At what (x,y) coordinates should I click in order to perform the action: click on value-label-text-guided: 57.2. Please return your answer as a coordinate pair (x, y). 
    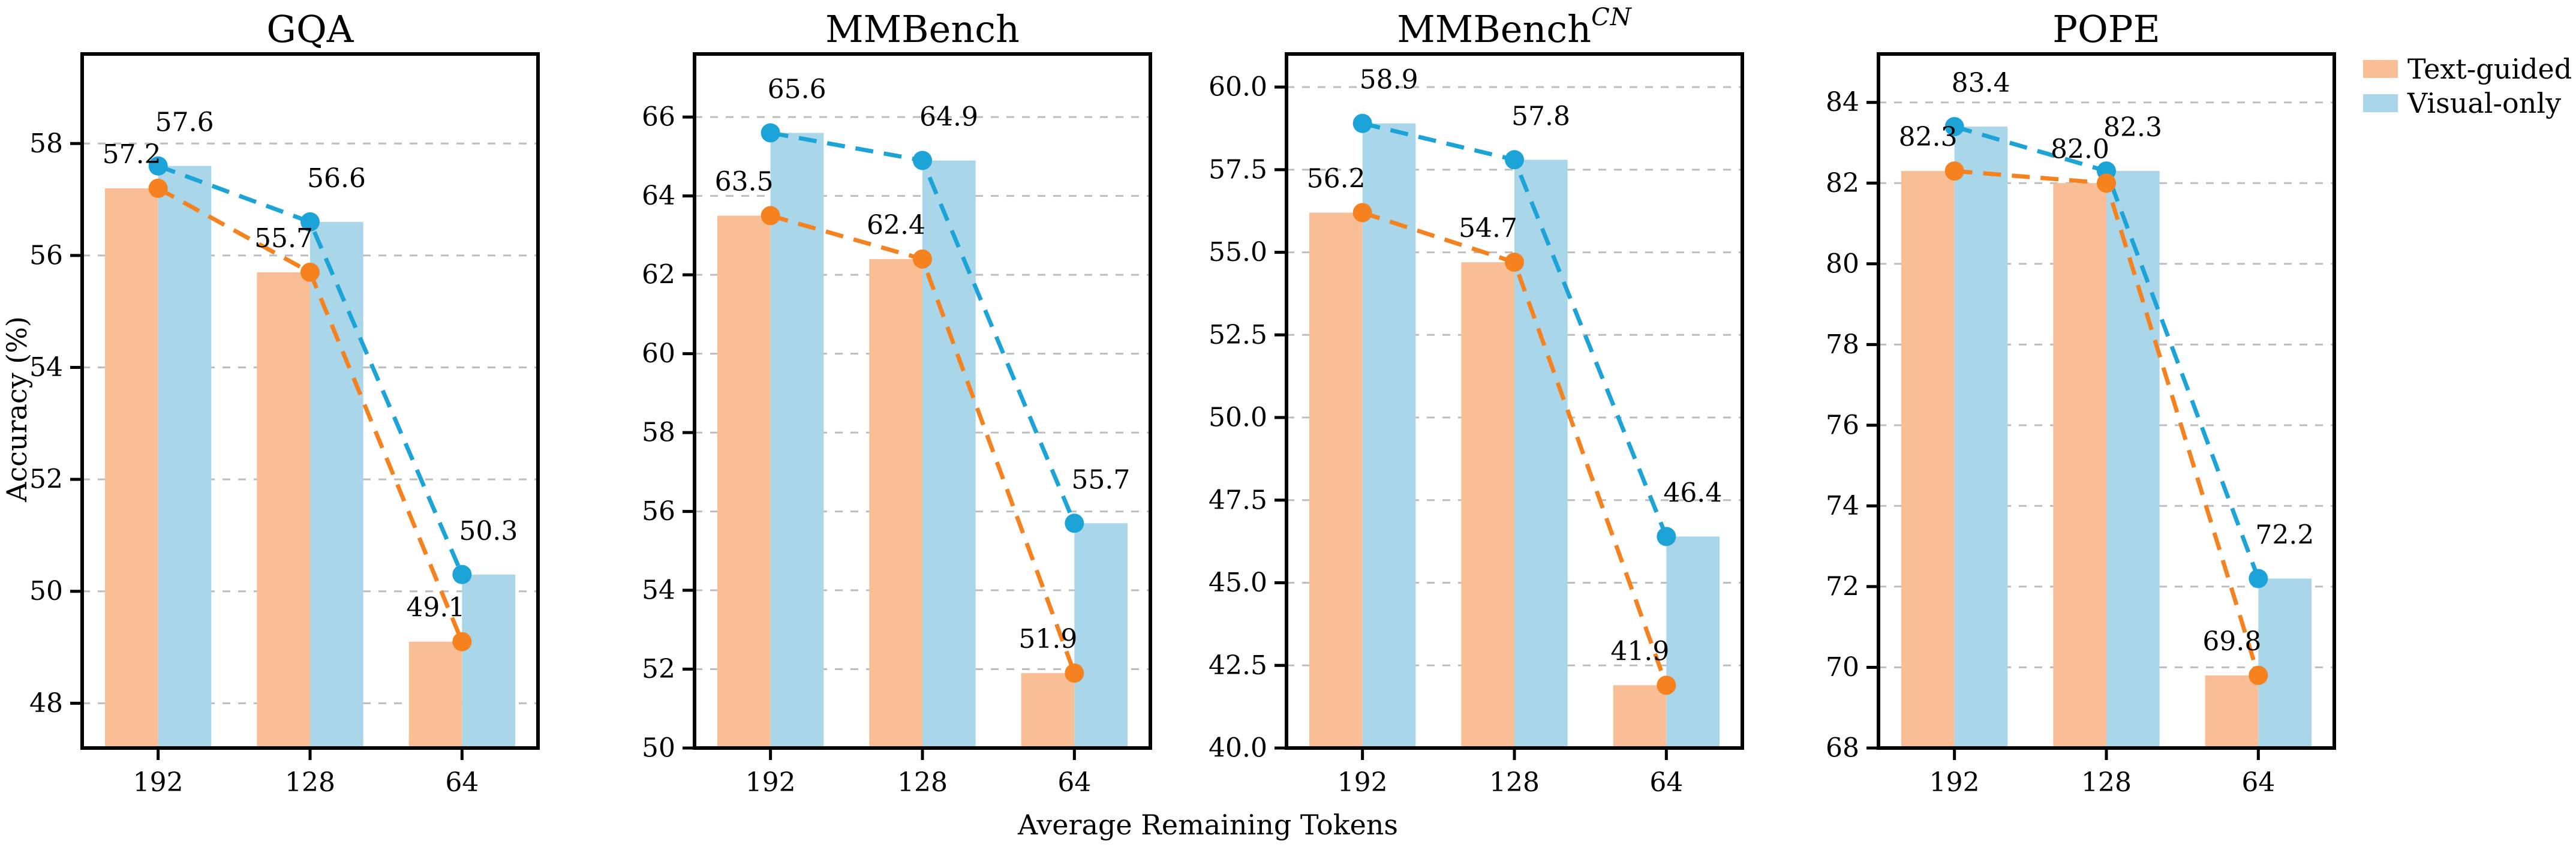
    Looking at the image, I should click on (132, 154).